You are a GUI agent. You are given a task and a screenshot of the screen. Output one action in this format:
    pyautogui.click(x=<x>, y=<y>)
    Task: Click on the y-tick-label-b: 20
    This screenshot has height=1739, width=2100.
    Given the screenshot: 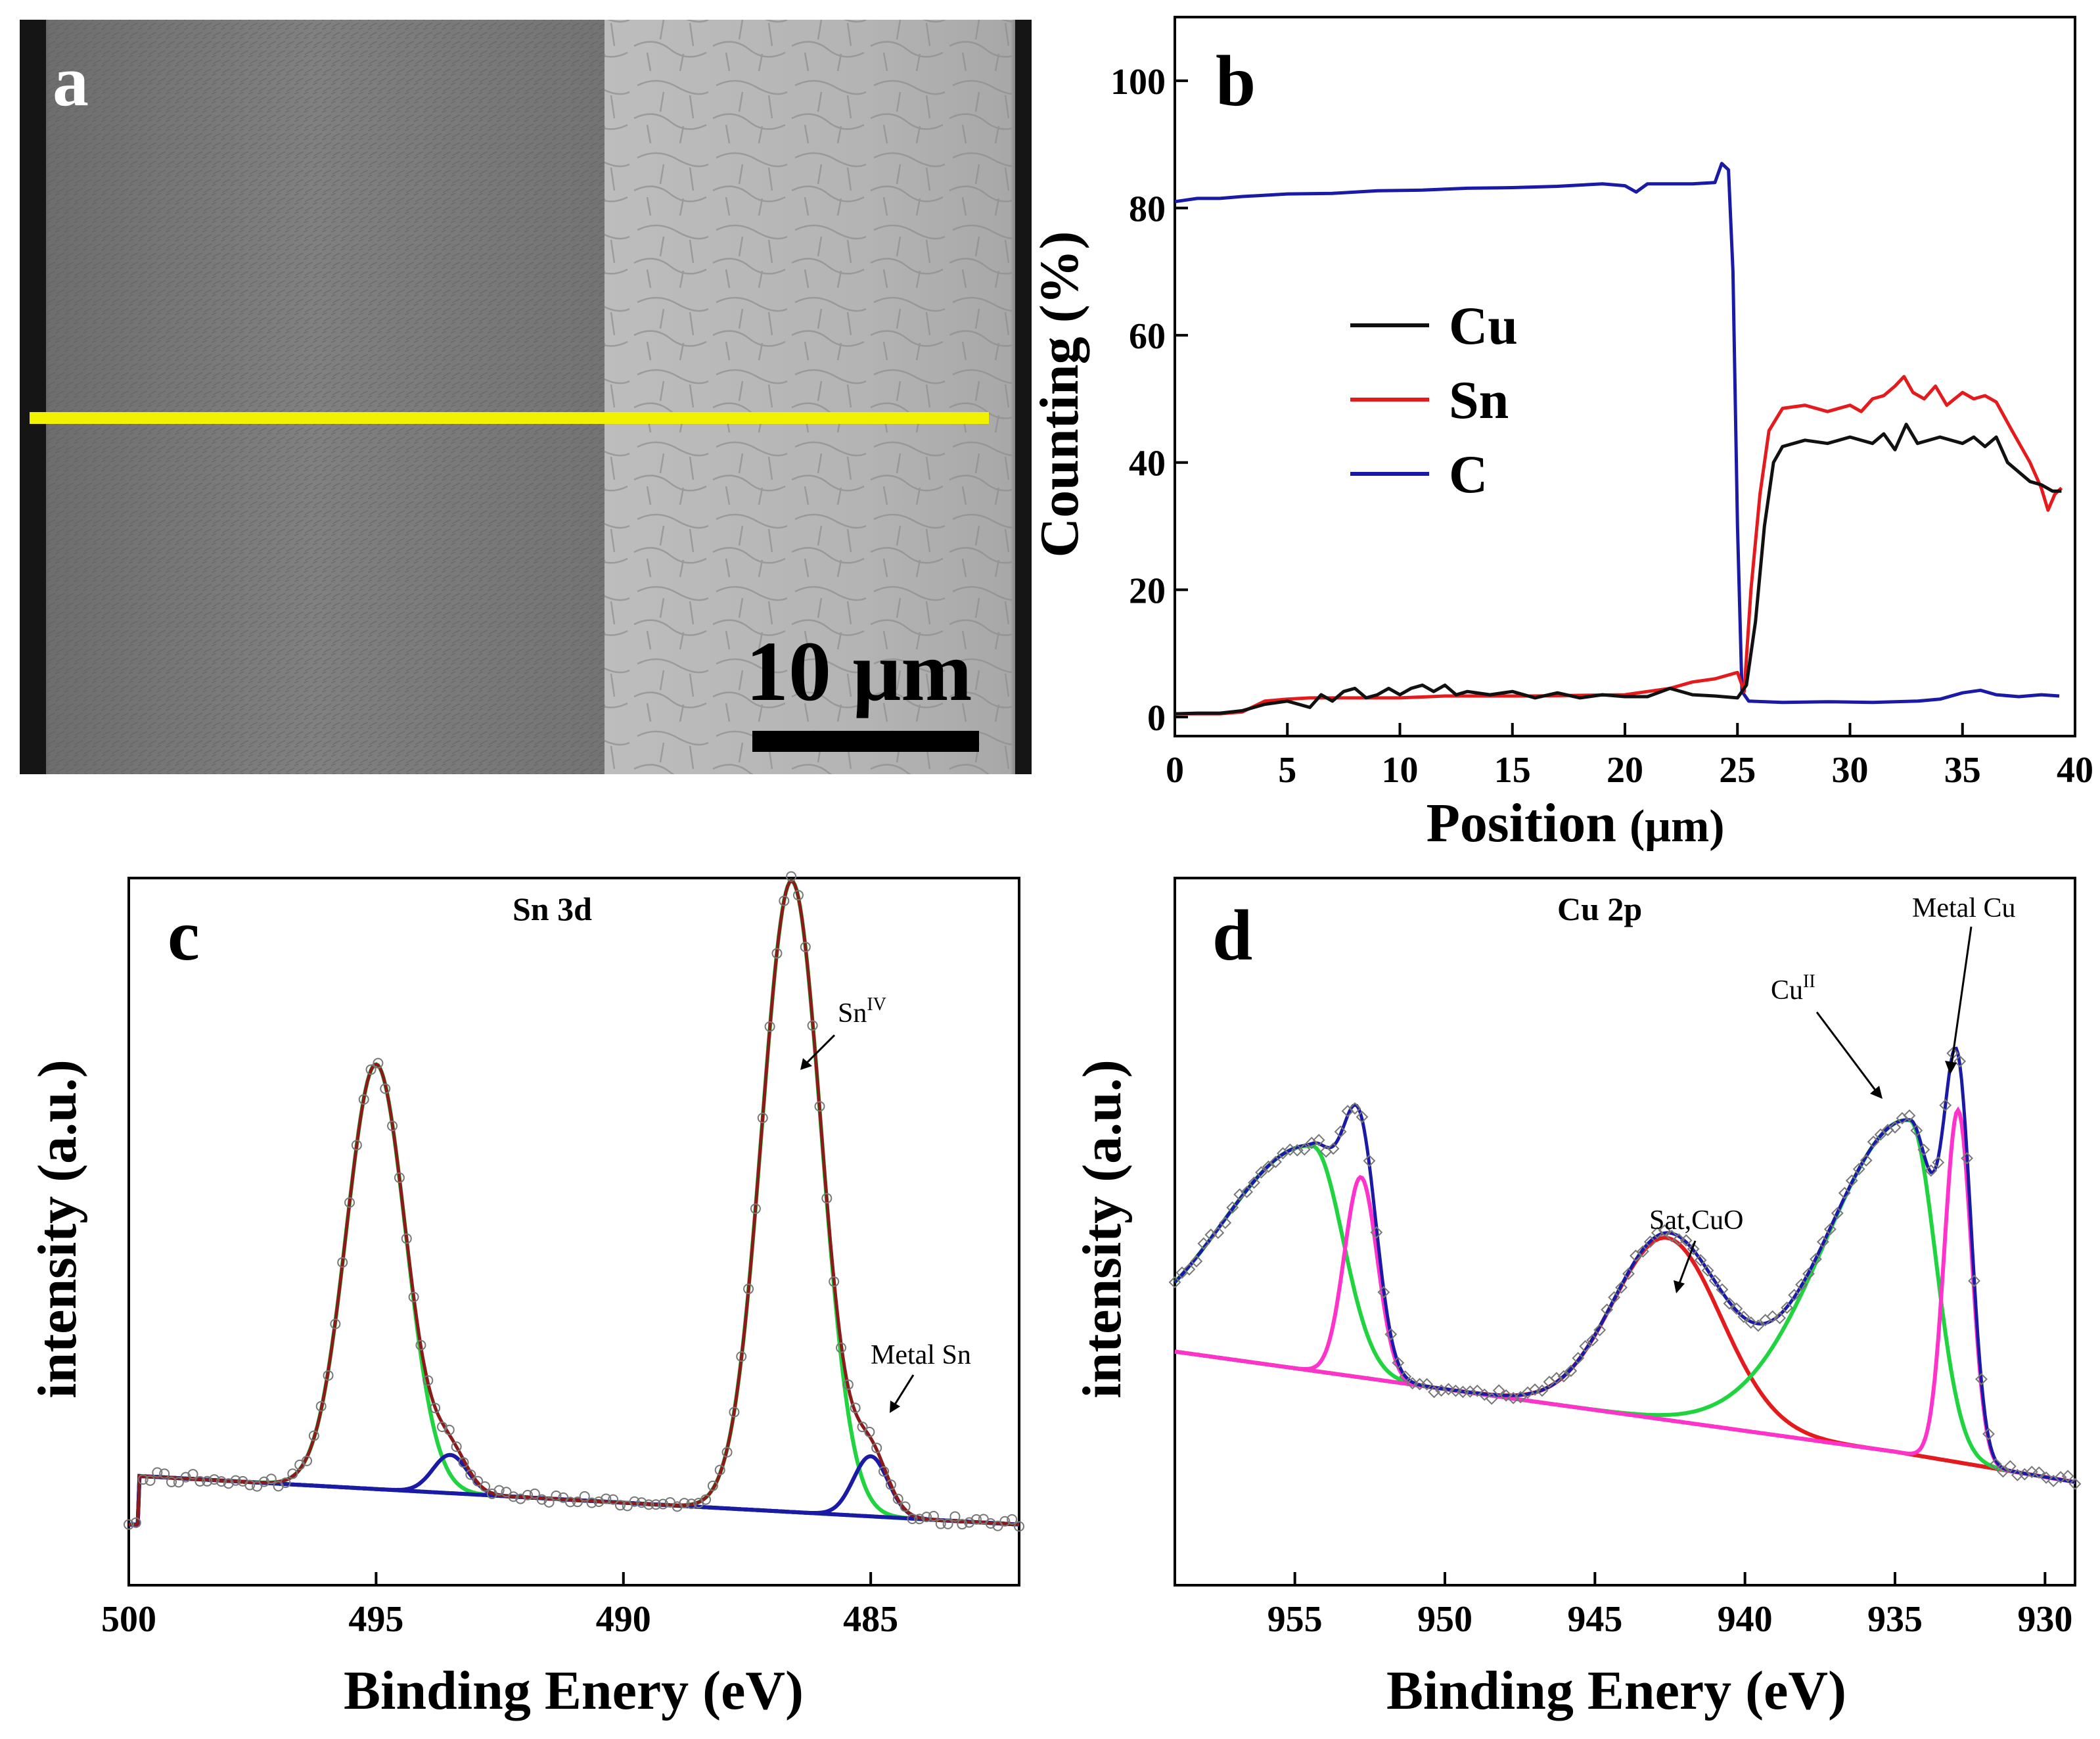 What is the action you would take?
    pyautogui.click(x=1147, y=591)
    